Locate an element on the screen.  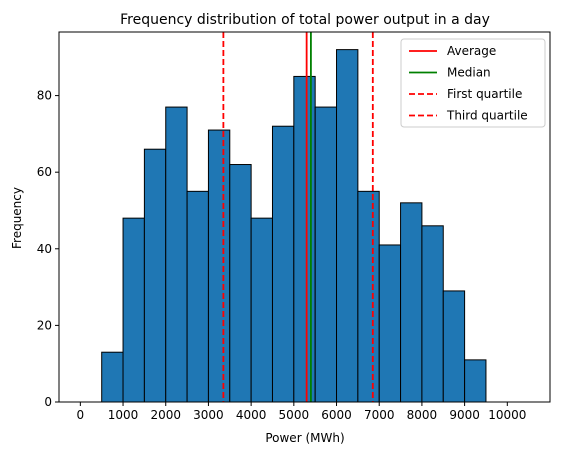
legend-label: Third quartile is located at coordinates (487, 116).